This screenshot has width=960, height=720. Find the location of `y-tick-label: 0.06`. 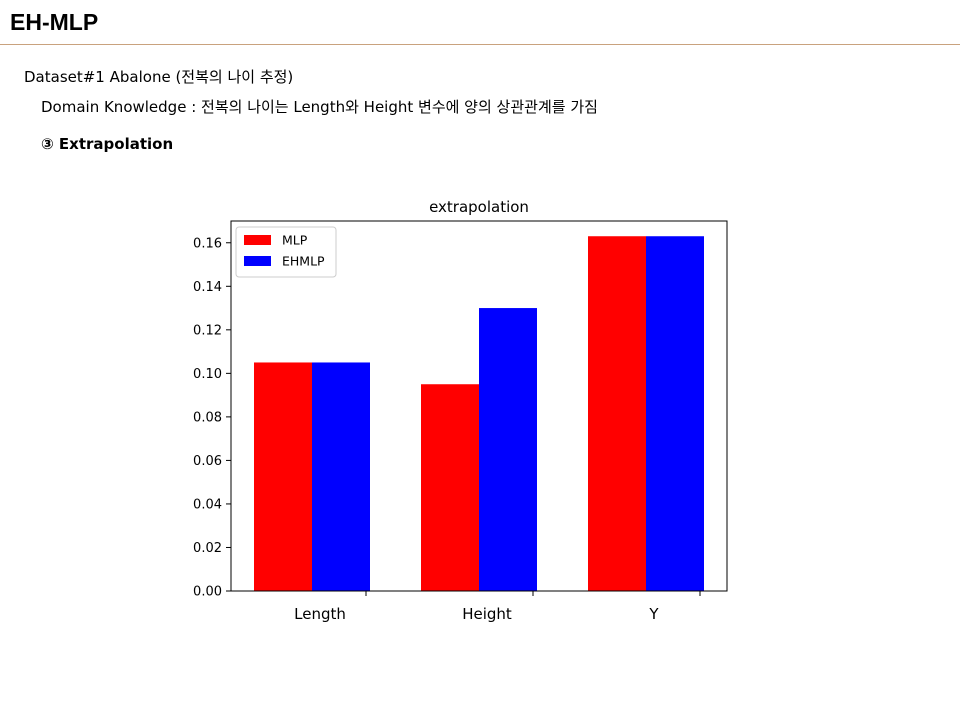

y-tick-label: 0.06 is located at coordinates (207, 461).